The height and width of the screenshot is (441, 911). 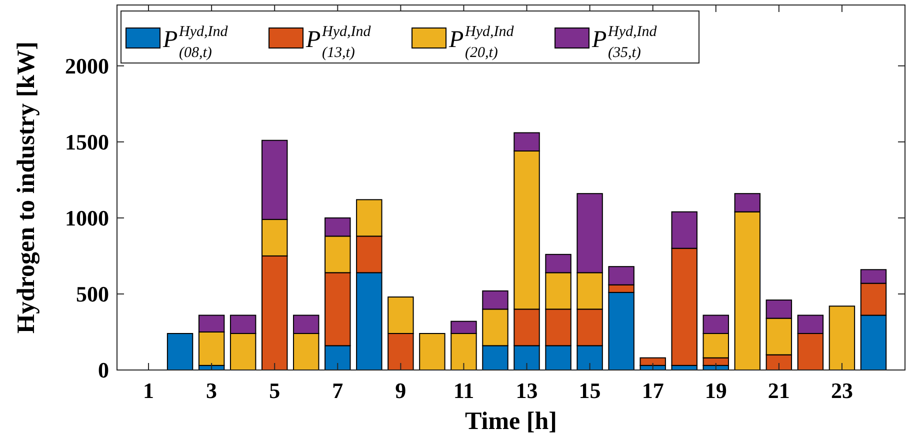 I want to click on x-tick-label: 5, so click(x=274, y=390).